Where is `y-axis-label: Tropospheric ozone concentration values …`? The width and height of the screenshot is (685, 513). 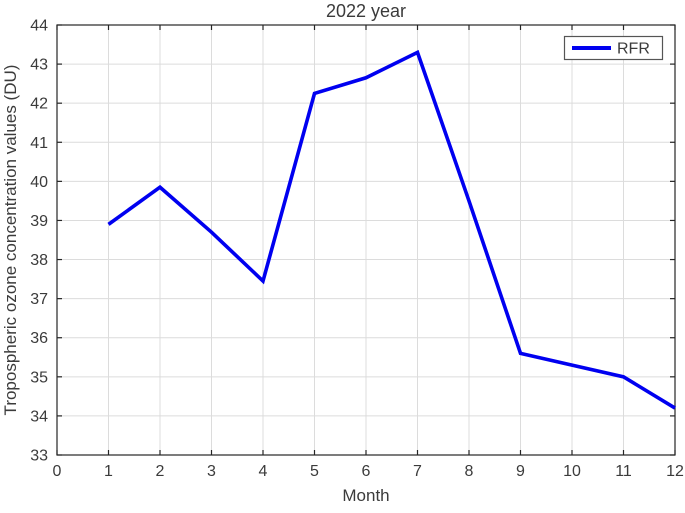 y-axis-label: Tropospheric ozone concentration values … is located at coordinates (10, 240).